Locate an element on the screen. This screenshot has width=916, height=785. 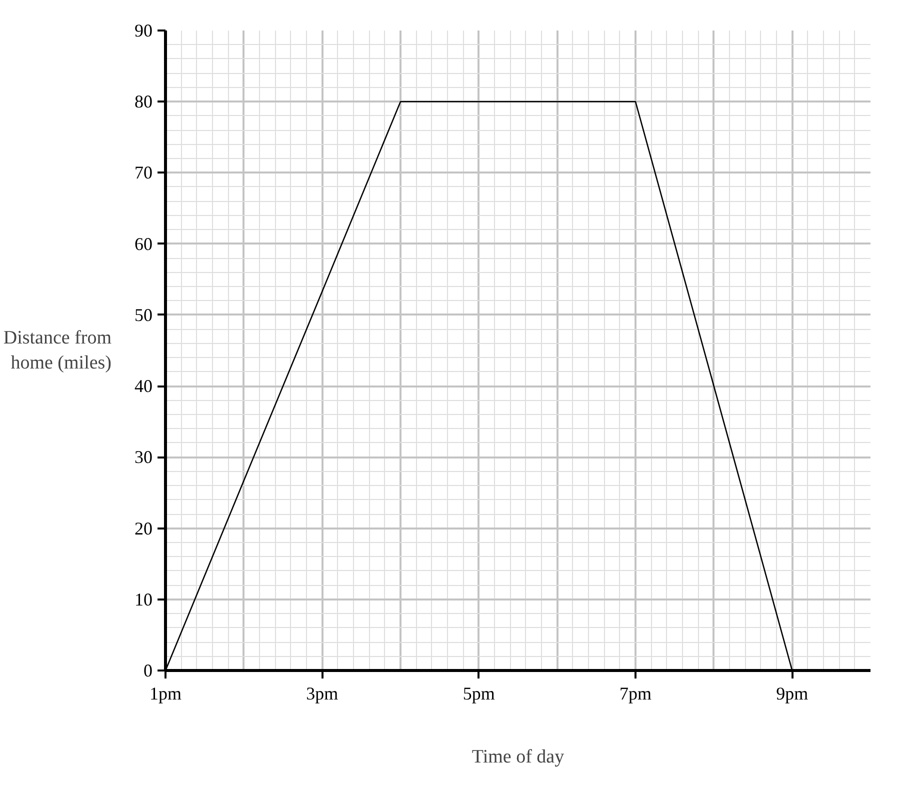
y-tick-label: 30 is located at coordinates (143, 457).